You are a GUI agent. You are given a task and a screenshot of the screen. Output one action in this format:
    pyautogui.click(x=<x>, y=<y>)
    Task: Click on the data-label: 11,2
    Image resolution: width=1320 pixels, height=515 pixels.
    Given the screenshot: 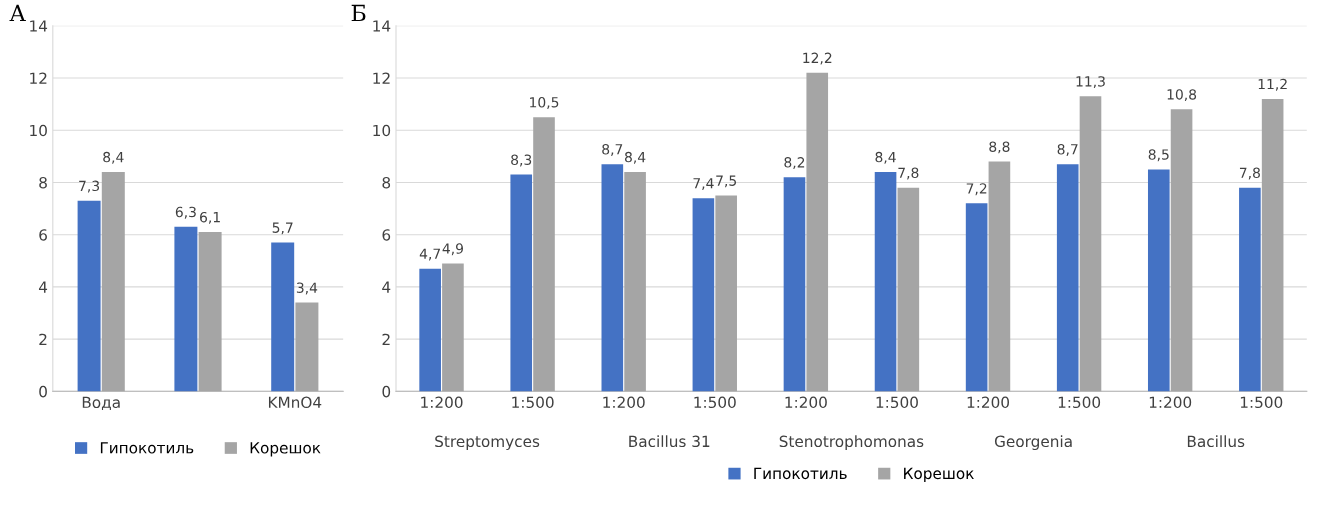 What is the action you would take?
    pyautogui.click(x=1272, y=84)
    